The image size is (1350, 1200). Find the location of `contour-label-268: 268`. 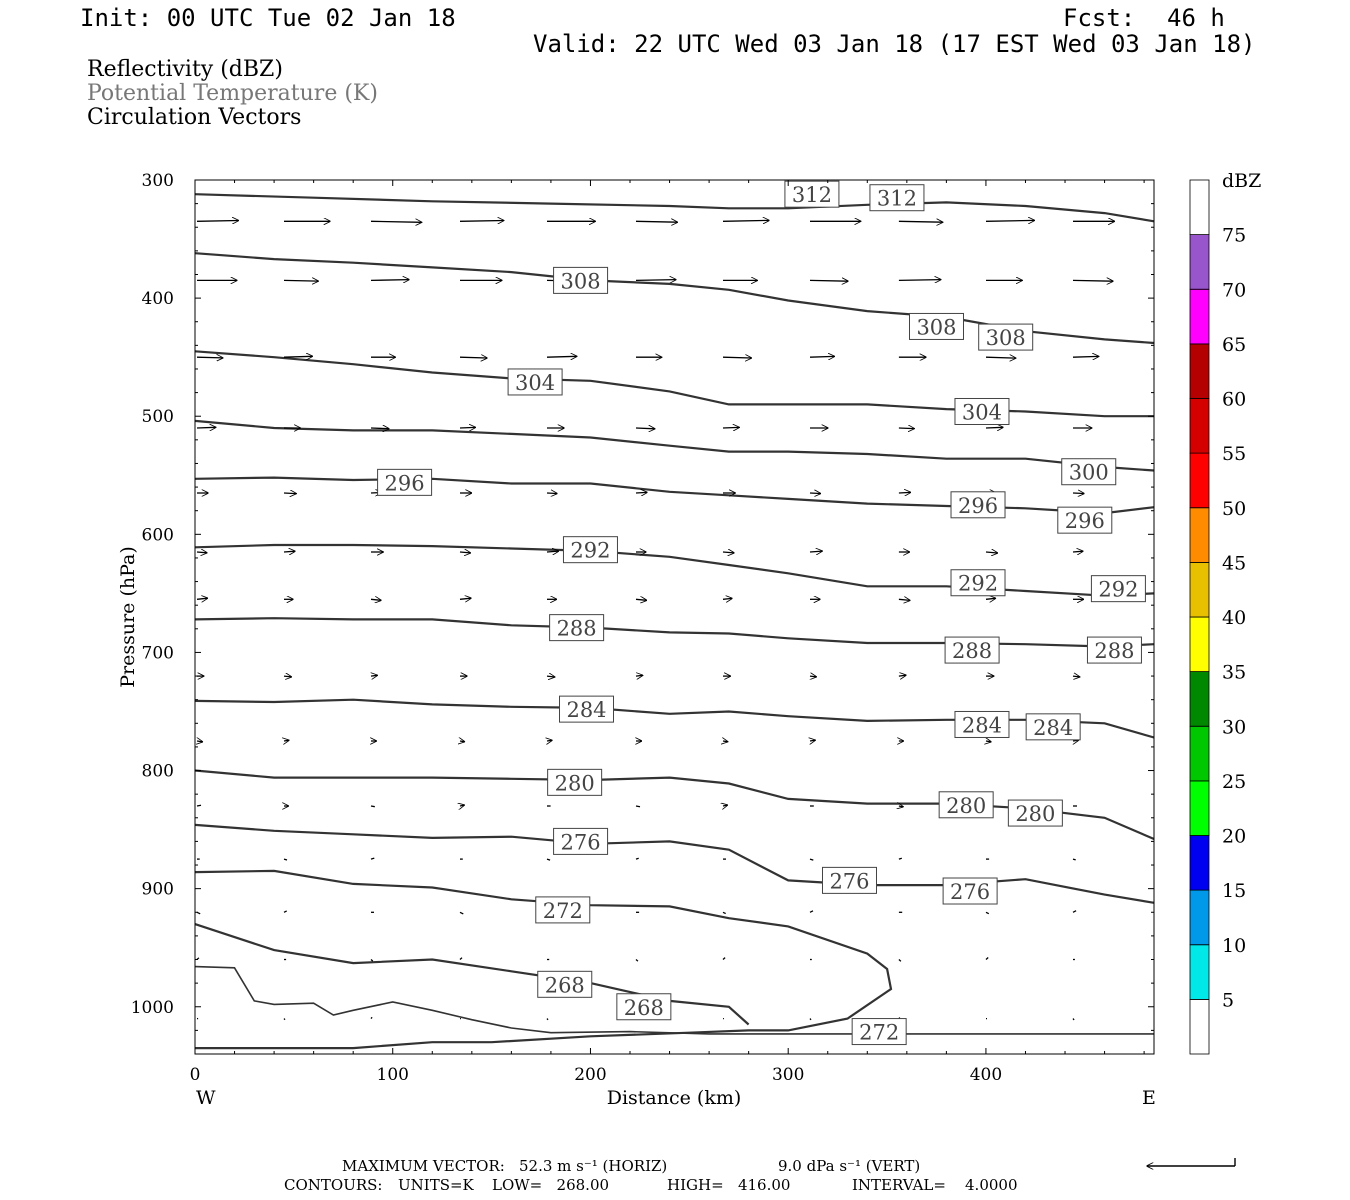

contour-label-268: 268 is located at coordinates (565, 984).